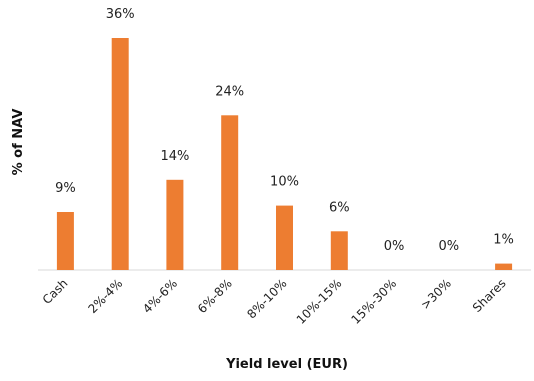 The height and width of the screenshot is (381, 534). What do you see at coordinates (503, 240) in the screenshot?
I see `data-label: 1%` at bounding box center [503, 240].